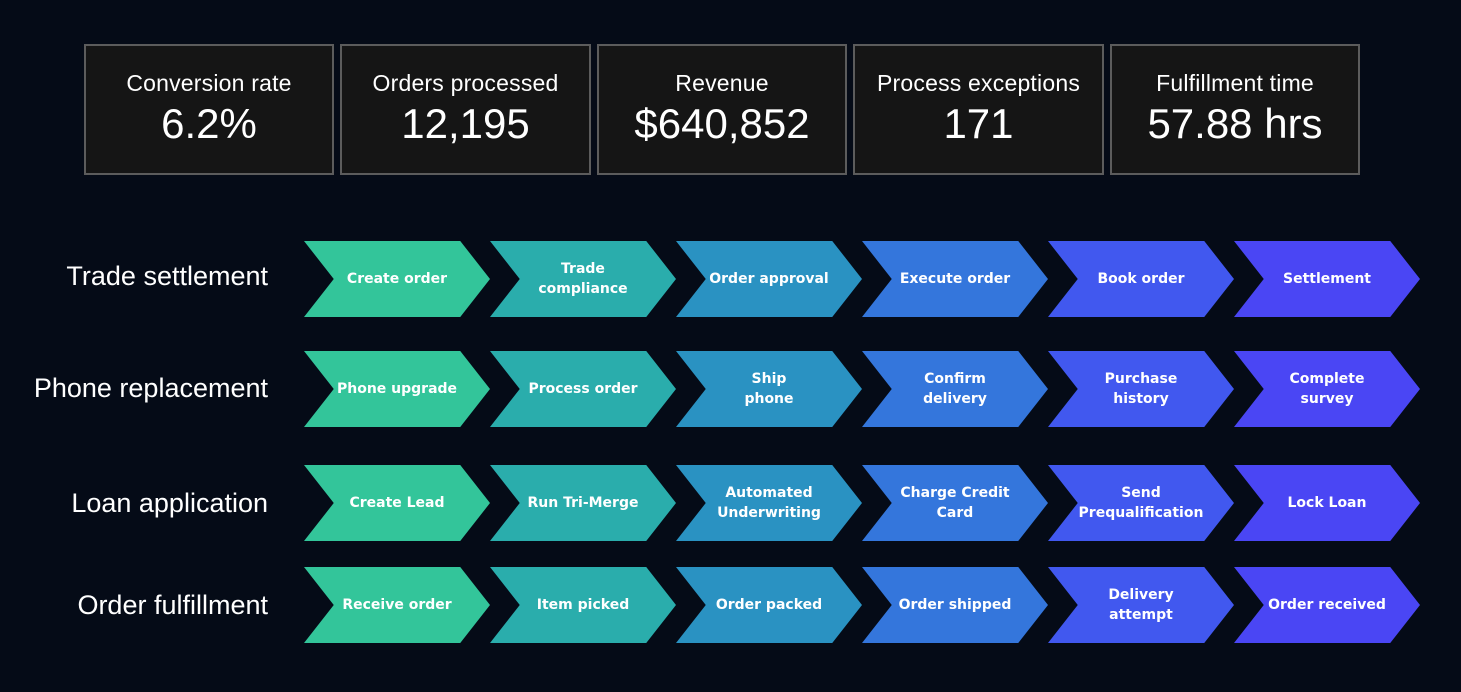 This screenshot has width=1461, height=692. I want to click on kpi-card-process-exceptions: Process exceptions 171, so click(978, 109).